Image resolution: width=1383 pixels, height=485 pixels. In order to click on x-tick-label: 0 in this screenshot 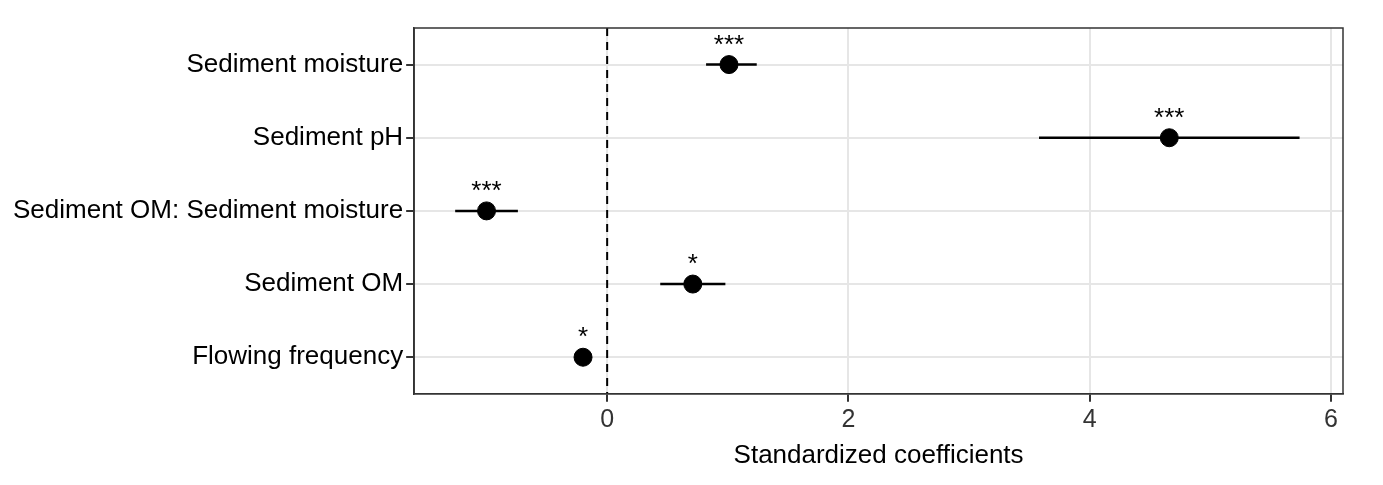, I will do `click(607, 417)`.